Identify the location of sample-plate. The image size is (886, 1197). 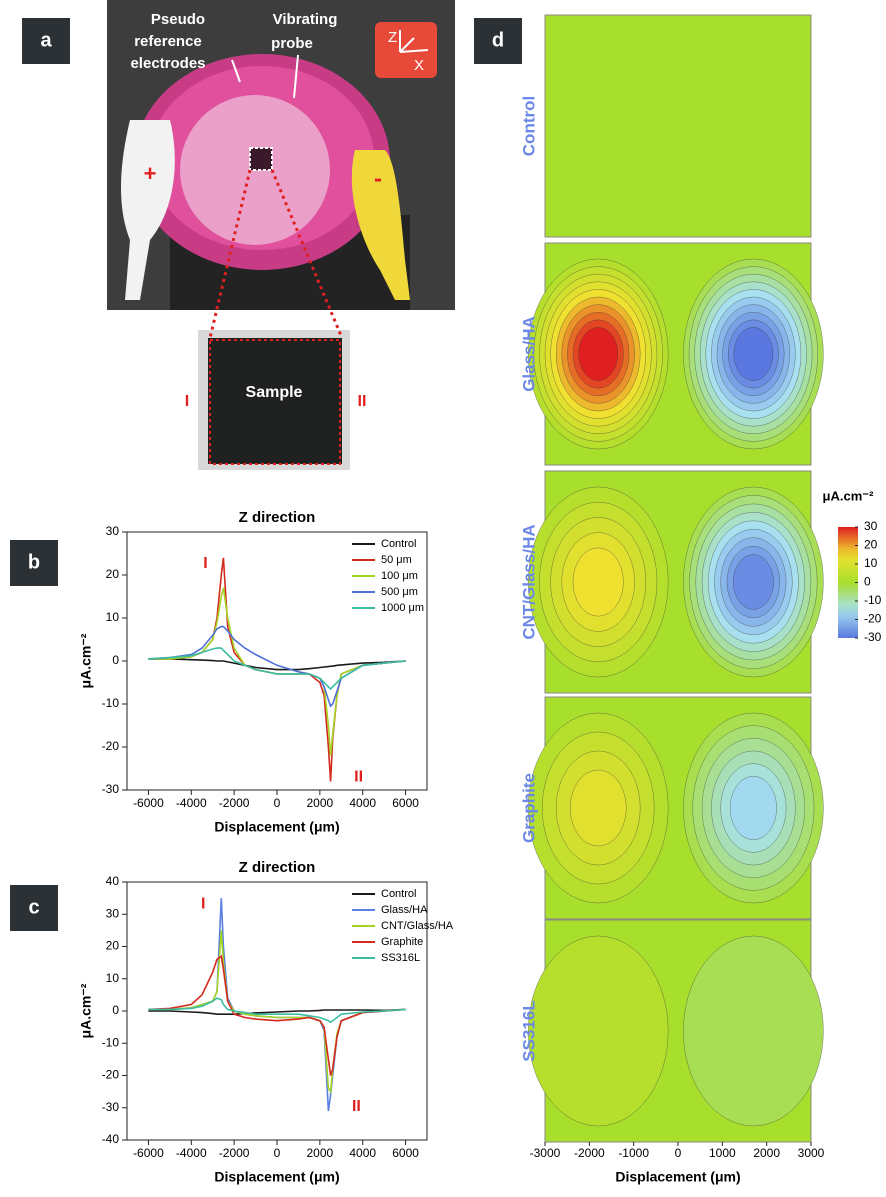
(275, 401).